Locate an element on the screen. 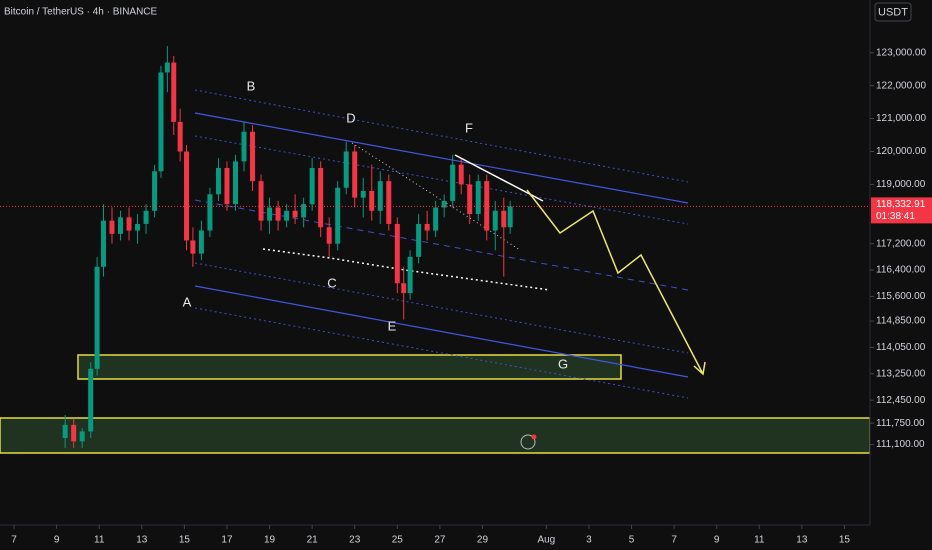 This screenshot has height=550, width=932. support-line is located at coordinates (406, 269).